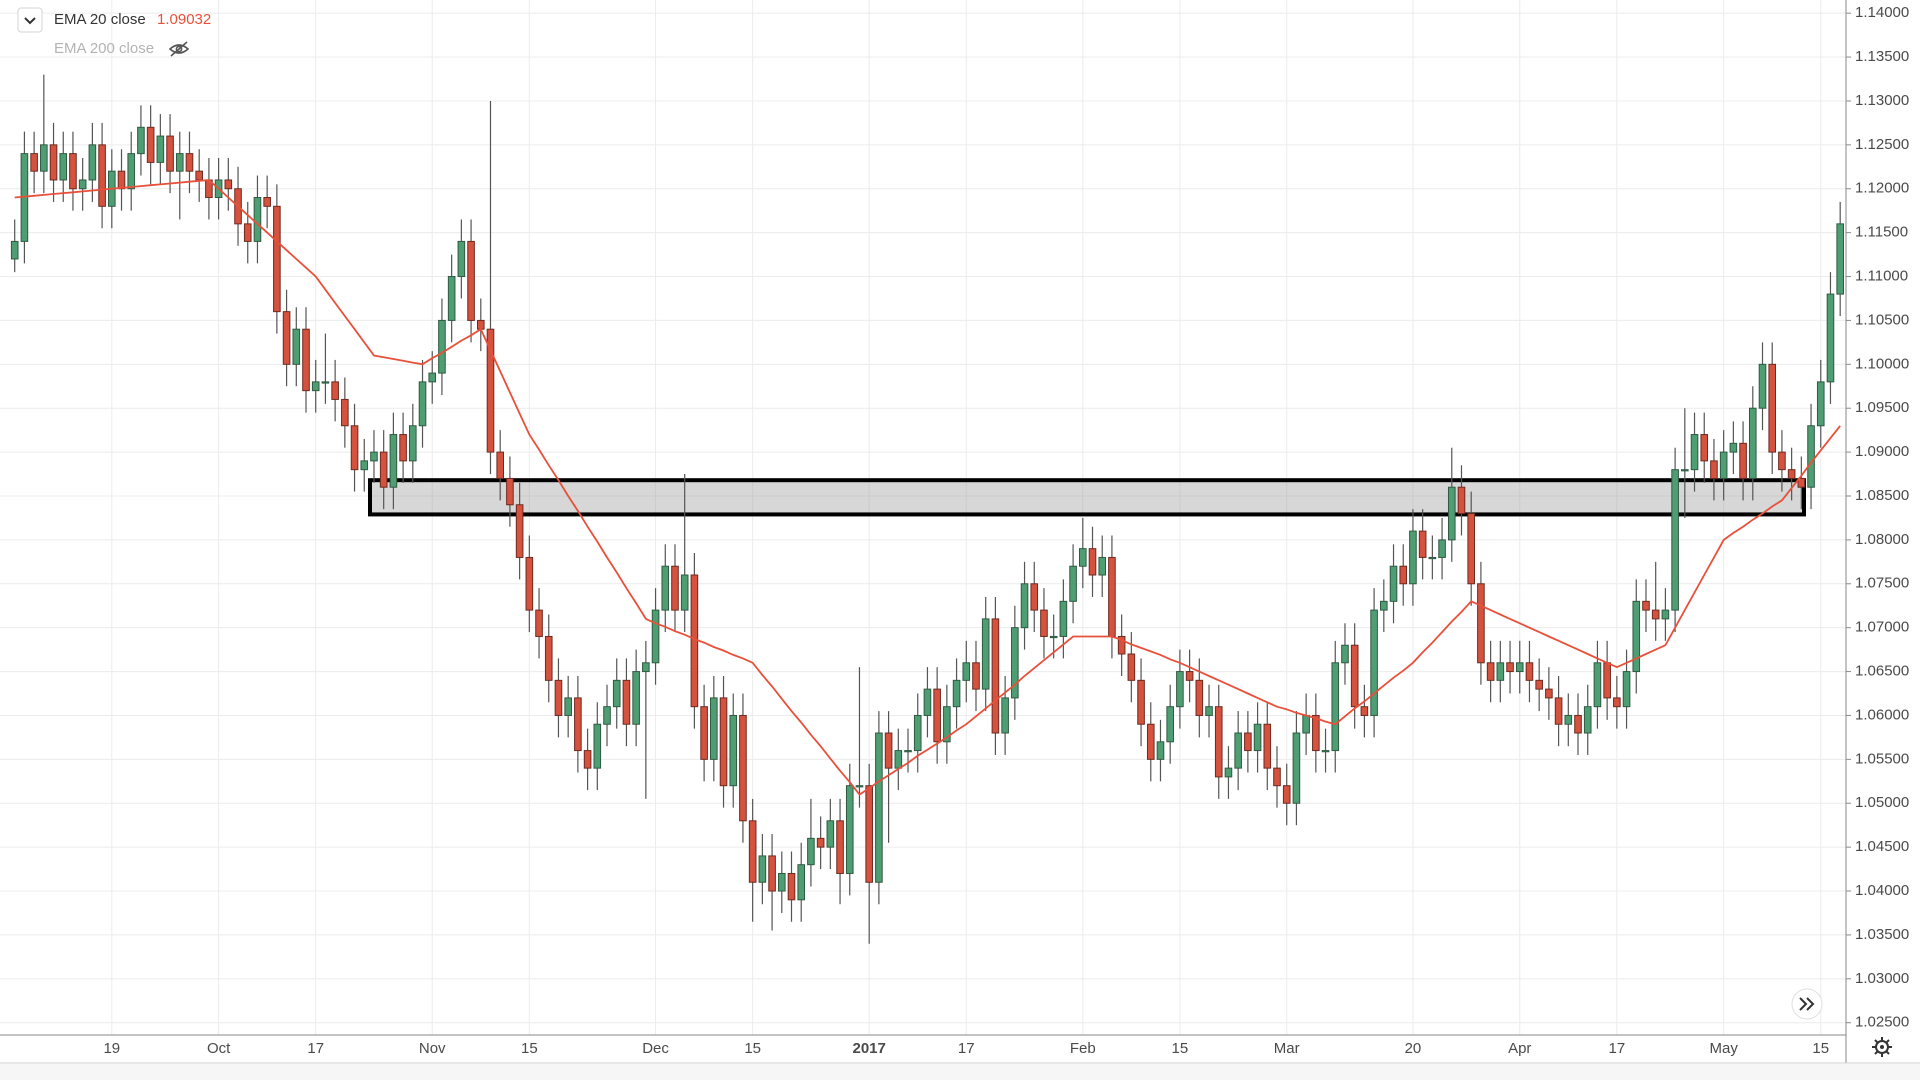  I want to click on settings-button, so click(1882, 1047).